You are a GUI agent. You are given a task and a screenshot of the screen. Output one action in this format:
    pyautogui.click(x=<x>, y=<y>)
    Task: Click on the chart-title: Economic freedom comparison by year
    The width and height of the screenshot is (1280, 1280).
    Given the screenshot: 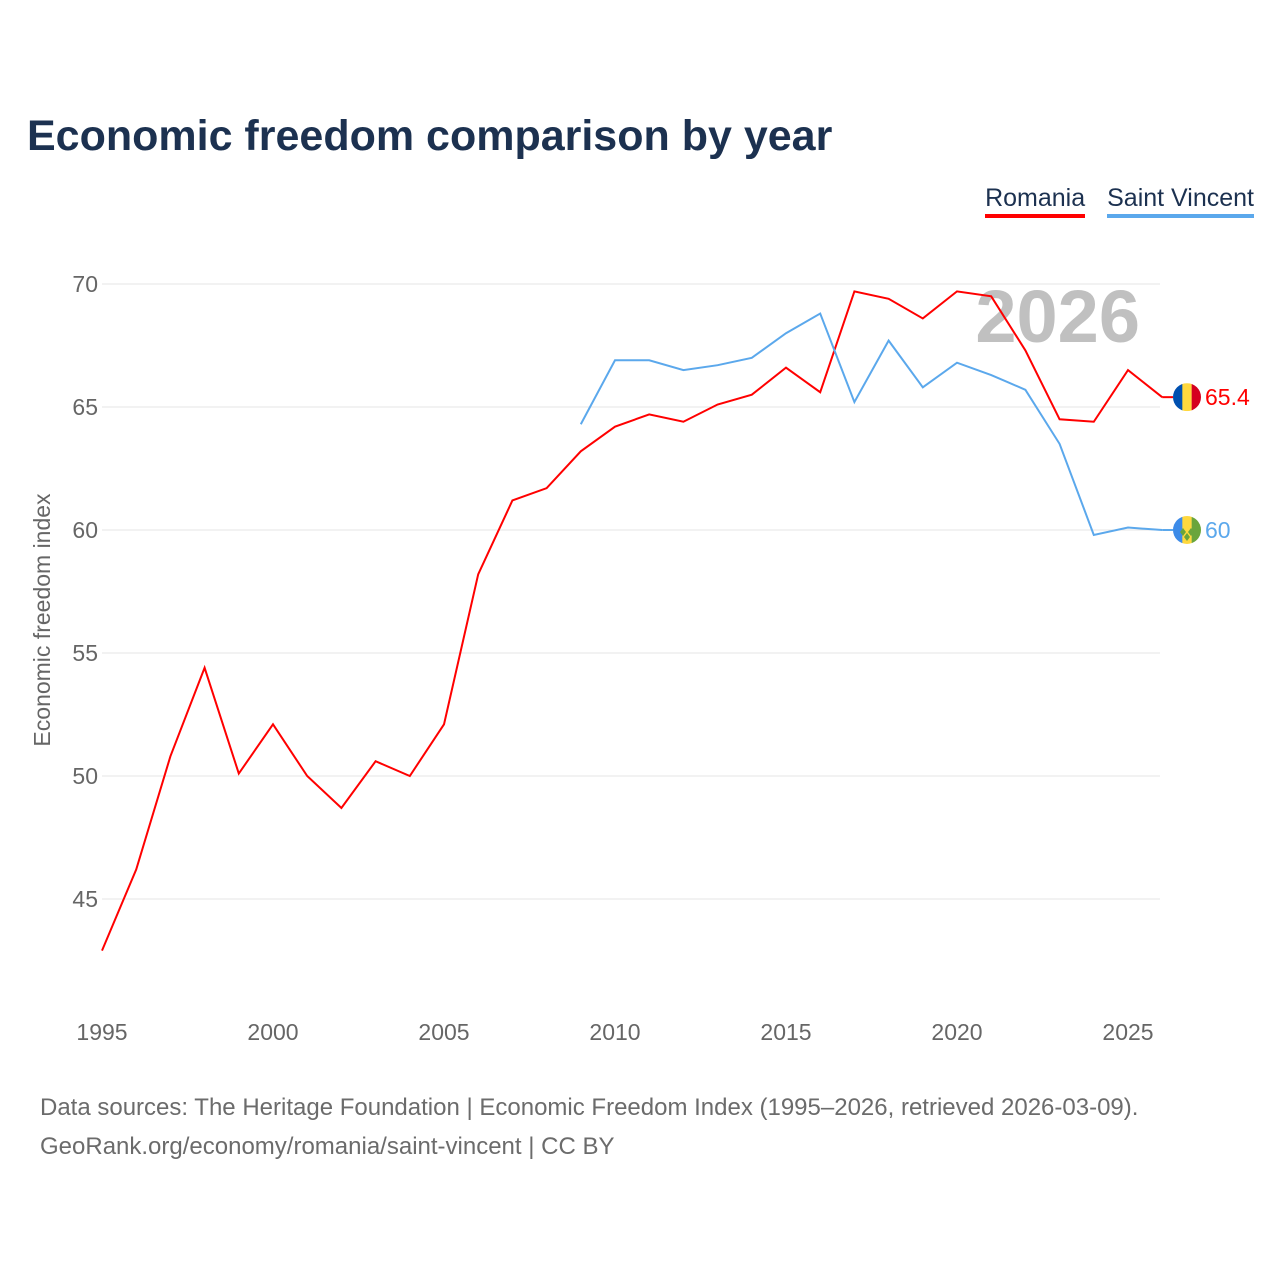 What is the action you would take?
    pyautogui.click(x=430, y=136)
    